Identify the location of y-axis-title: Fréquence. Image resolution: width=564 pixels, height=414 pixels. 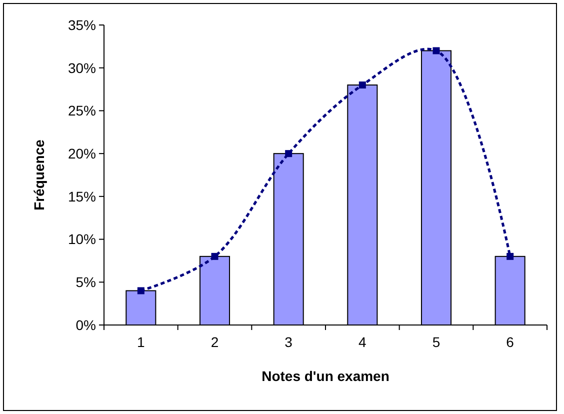
(39, 174).